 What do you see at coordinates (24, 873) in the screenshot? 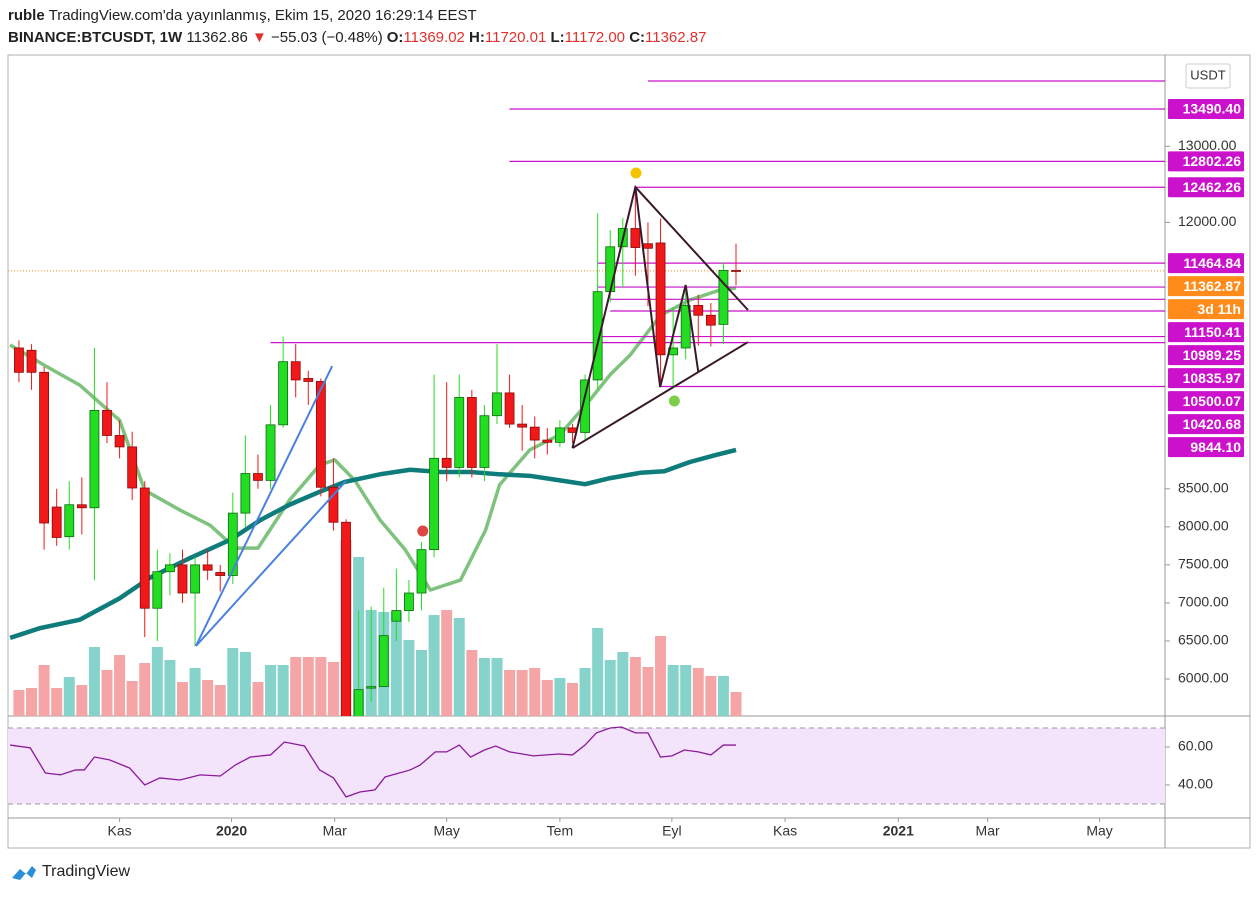
I see `logo-icon` at bounding box center [24, 873].